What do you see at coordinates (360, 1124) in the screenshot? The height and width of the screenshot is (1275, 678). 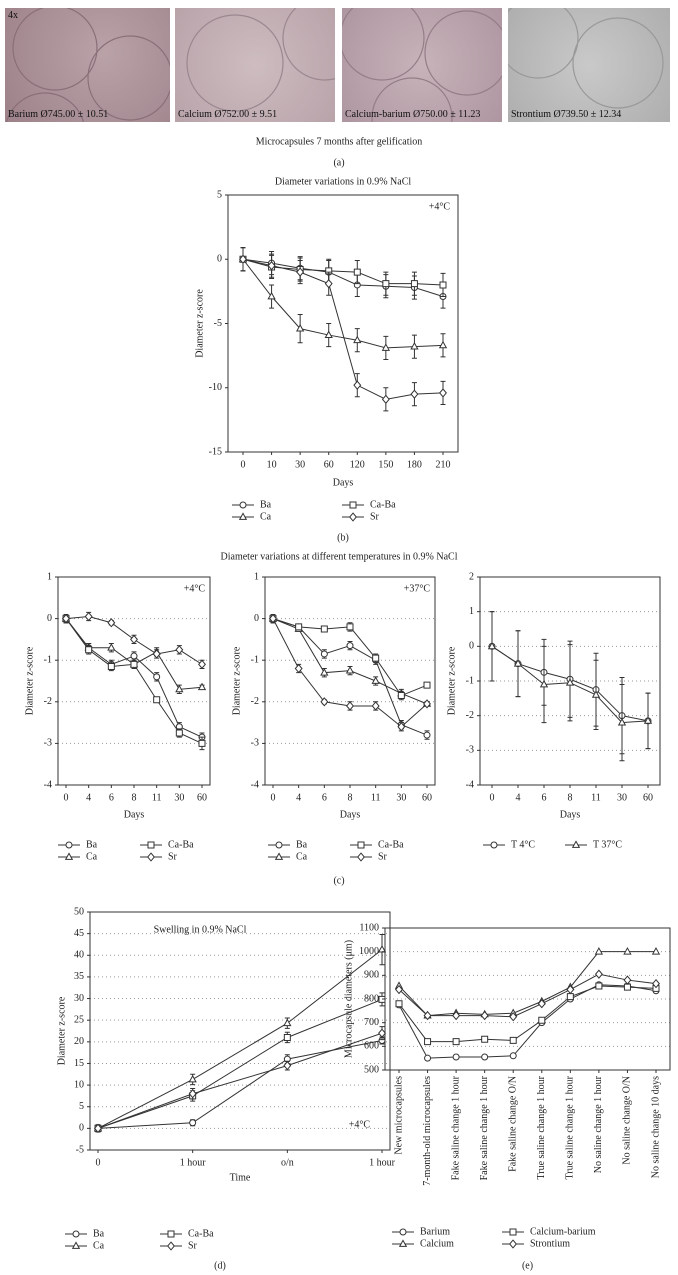 I see `annotation: +4°C` at bounding box center [360, 1124].